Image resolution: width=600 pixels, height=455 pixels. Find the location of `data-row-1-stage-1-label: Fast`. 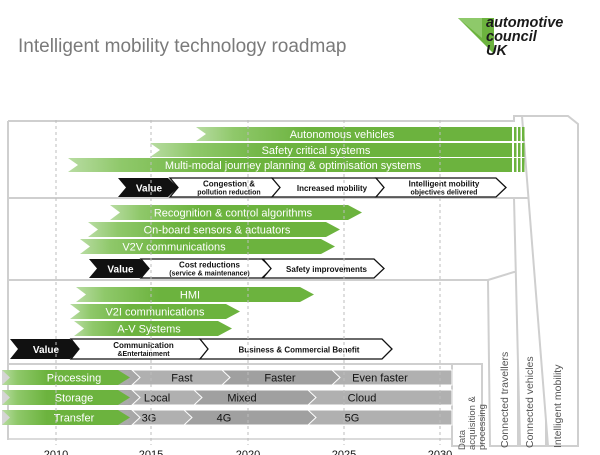

data-row-1-stage-1-label: Fast is located at coordinates (181, 379).